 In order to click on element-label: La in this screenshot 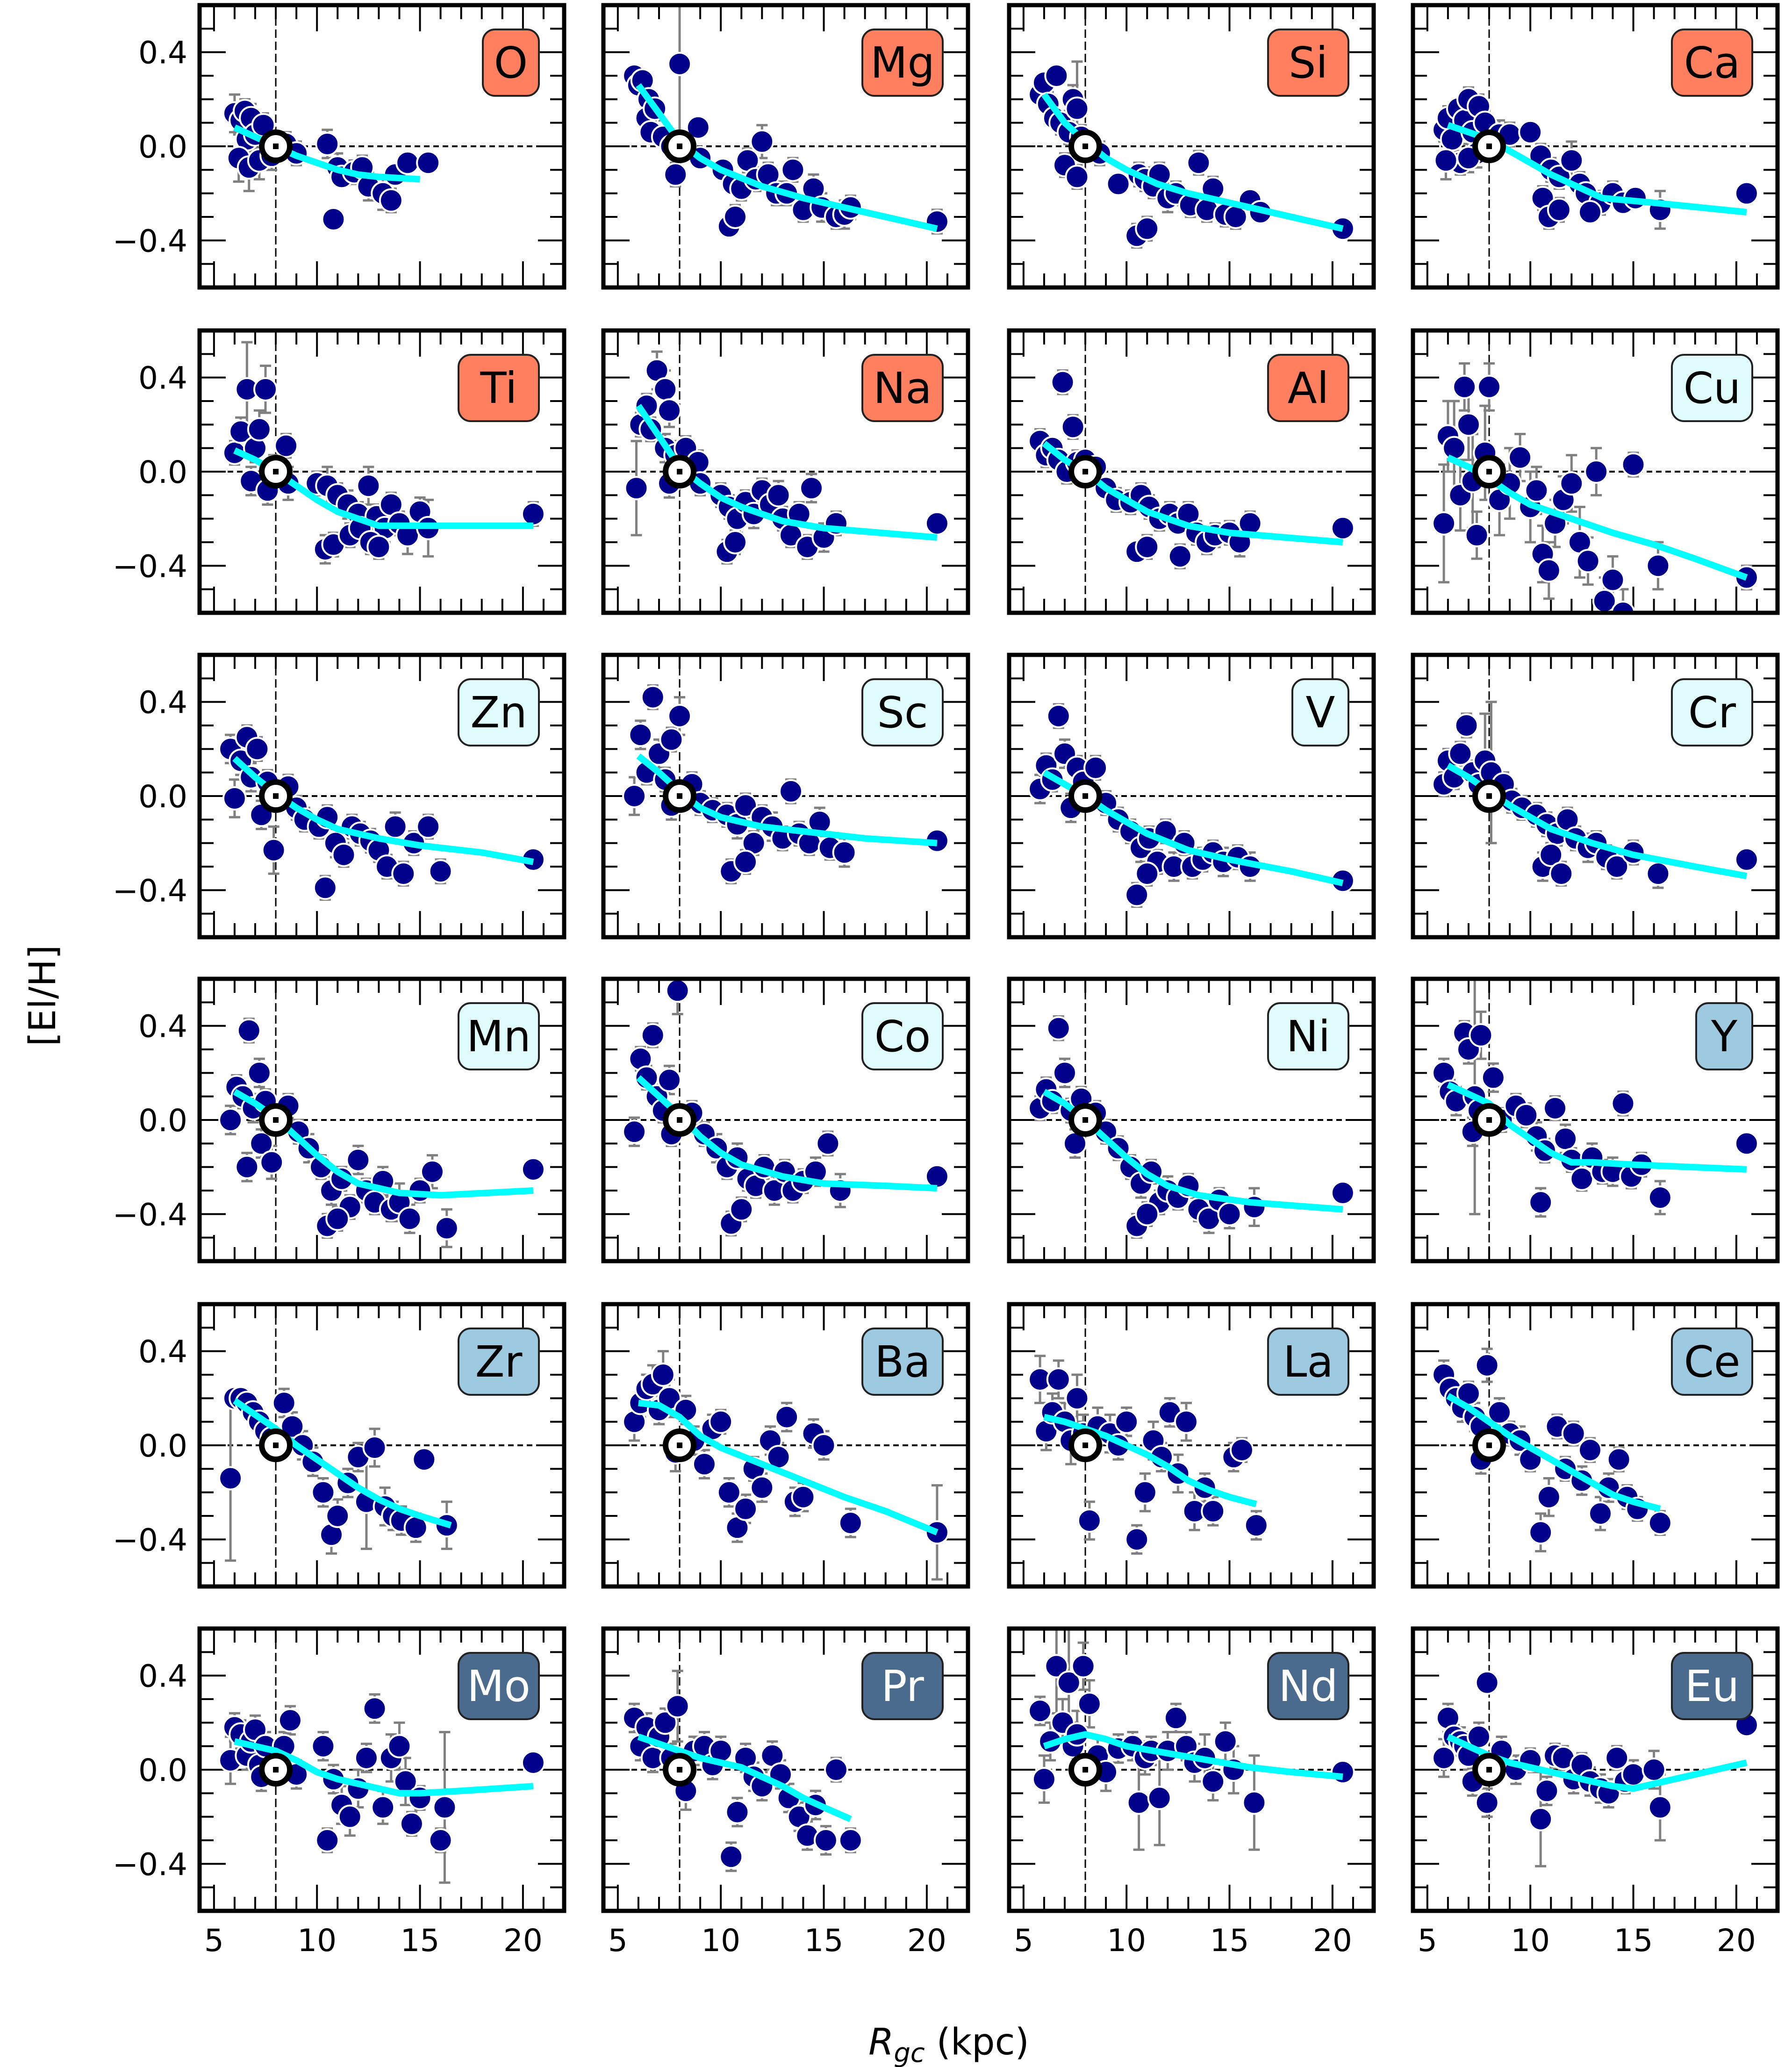, I will do `click(1308, 1362)`.